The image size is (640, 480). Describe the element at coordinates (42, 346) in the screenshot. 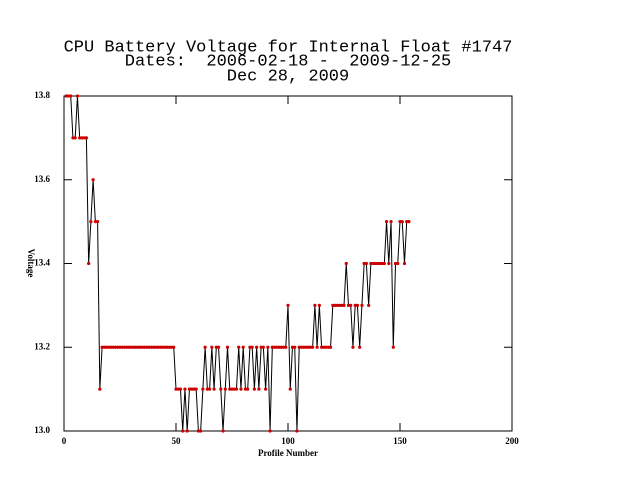

I see `y-tick-label: 13.2` at that location.